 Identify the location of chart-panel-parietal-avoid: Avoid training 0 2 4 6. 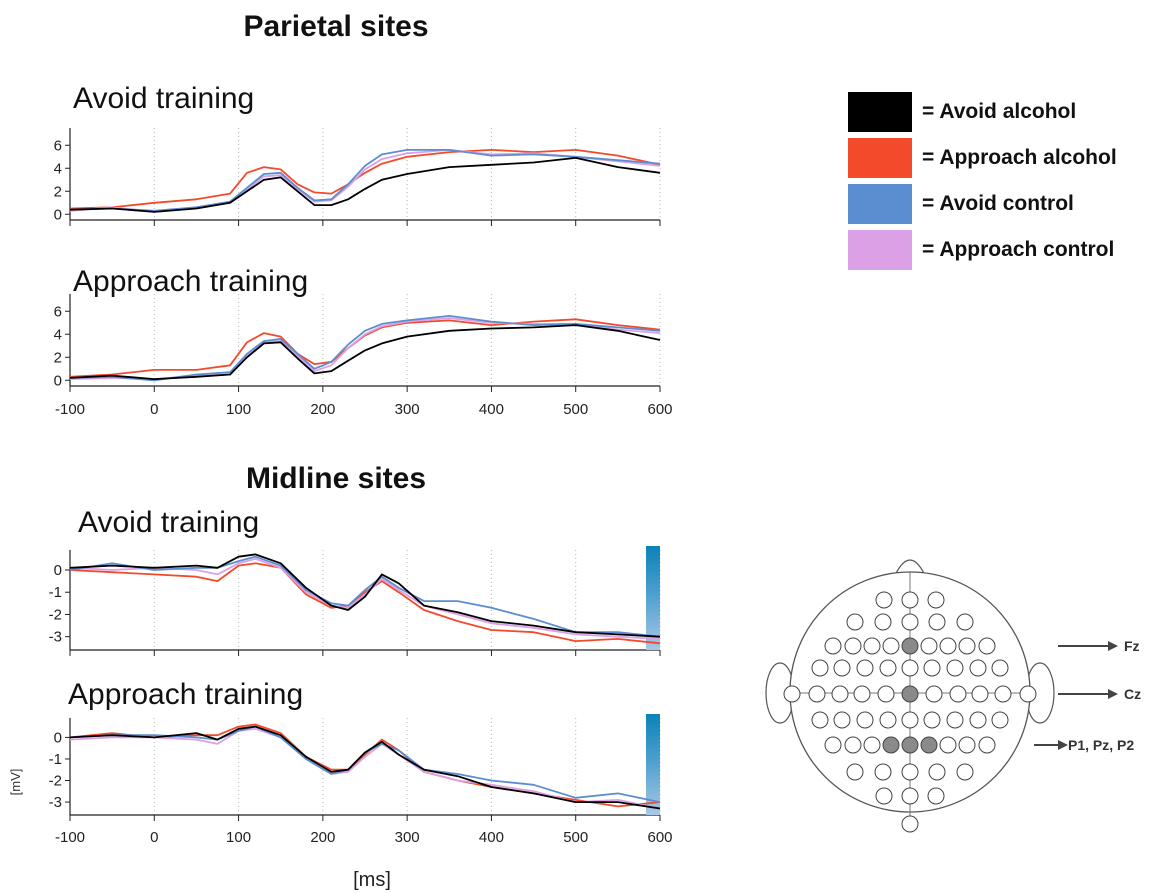
(357, 154).